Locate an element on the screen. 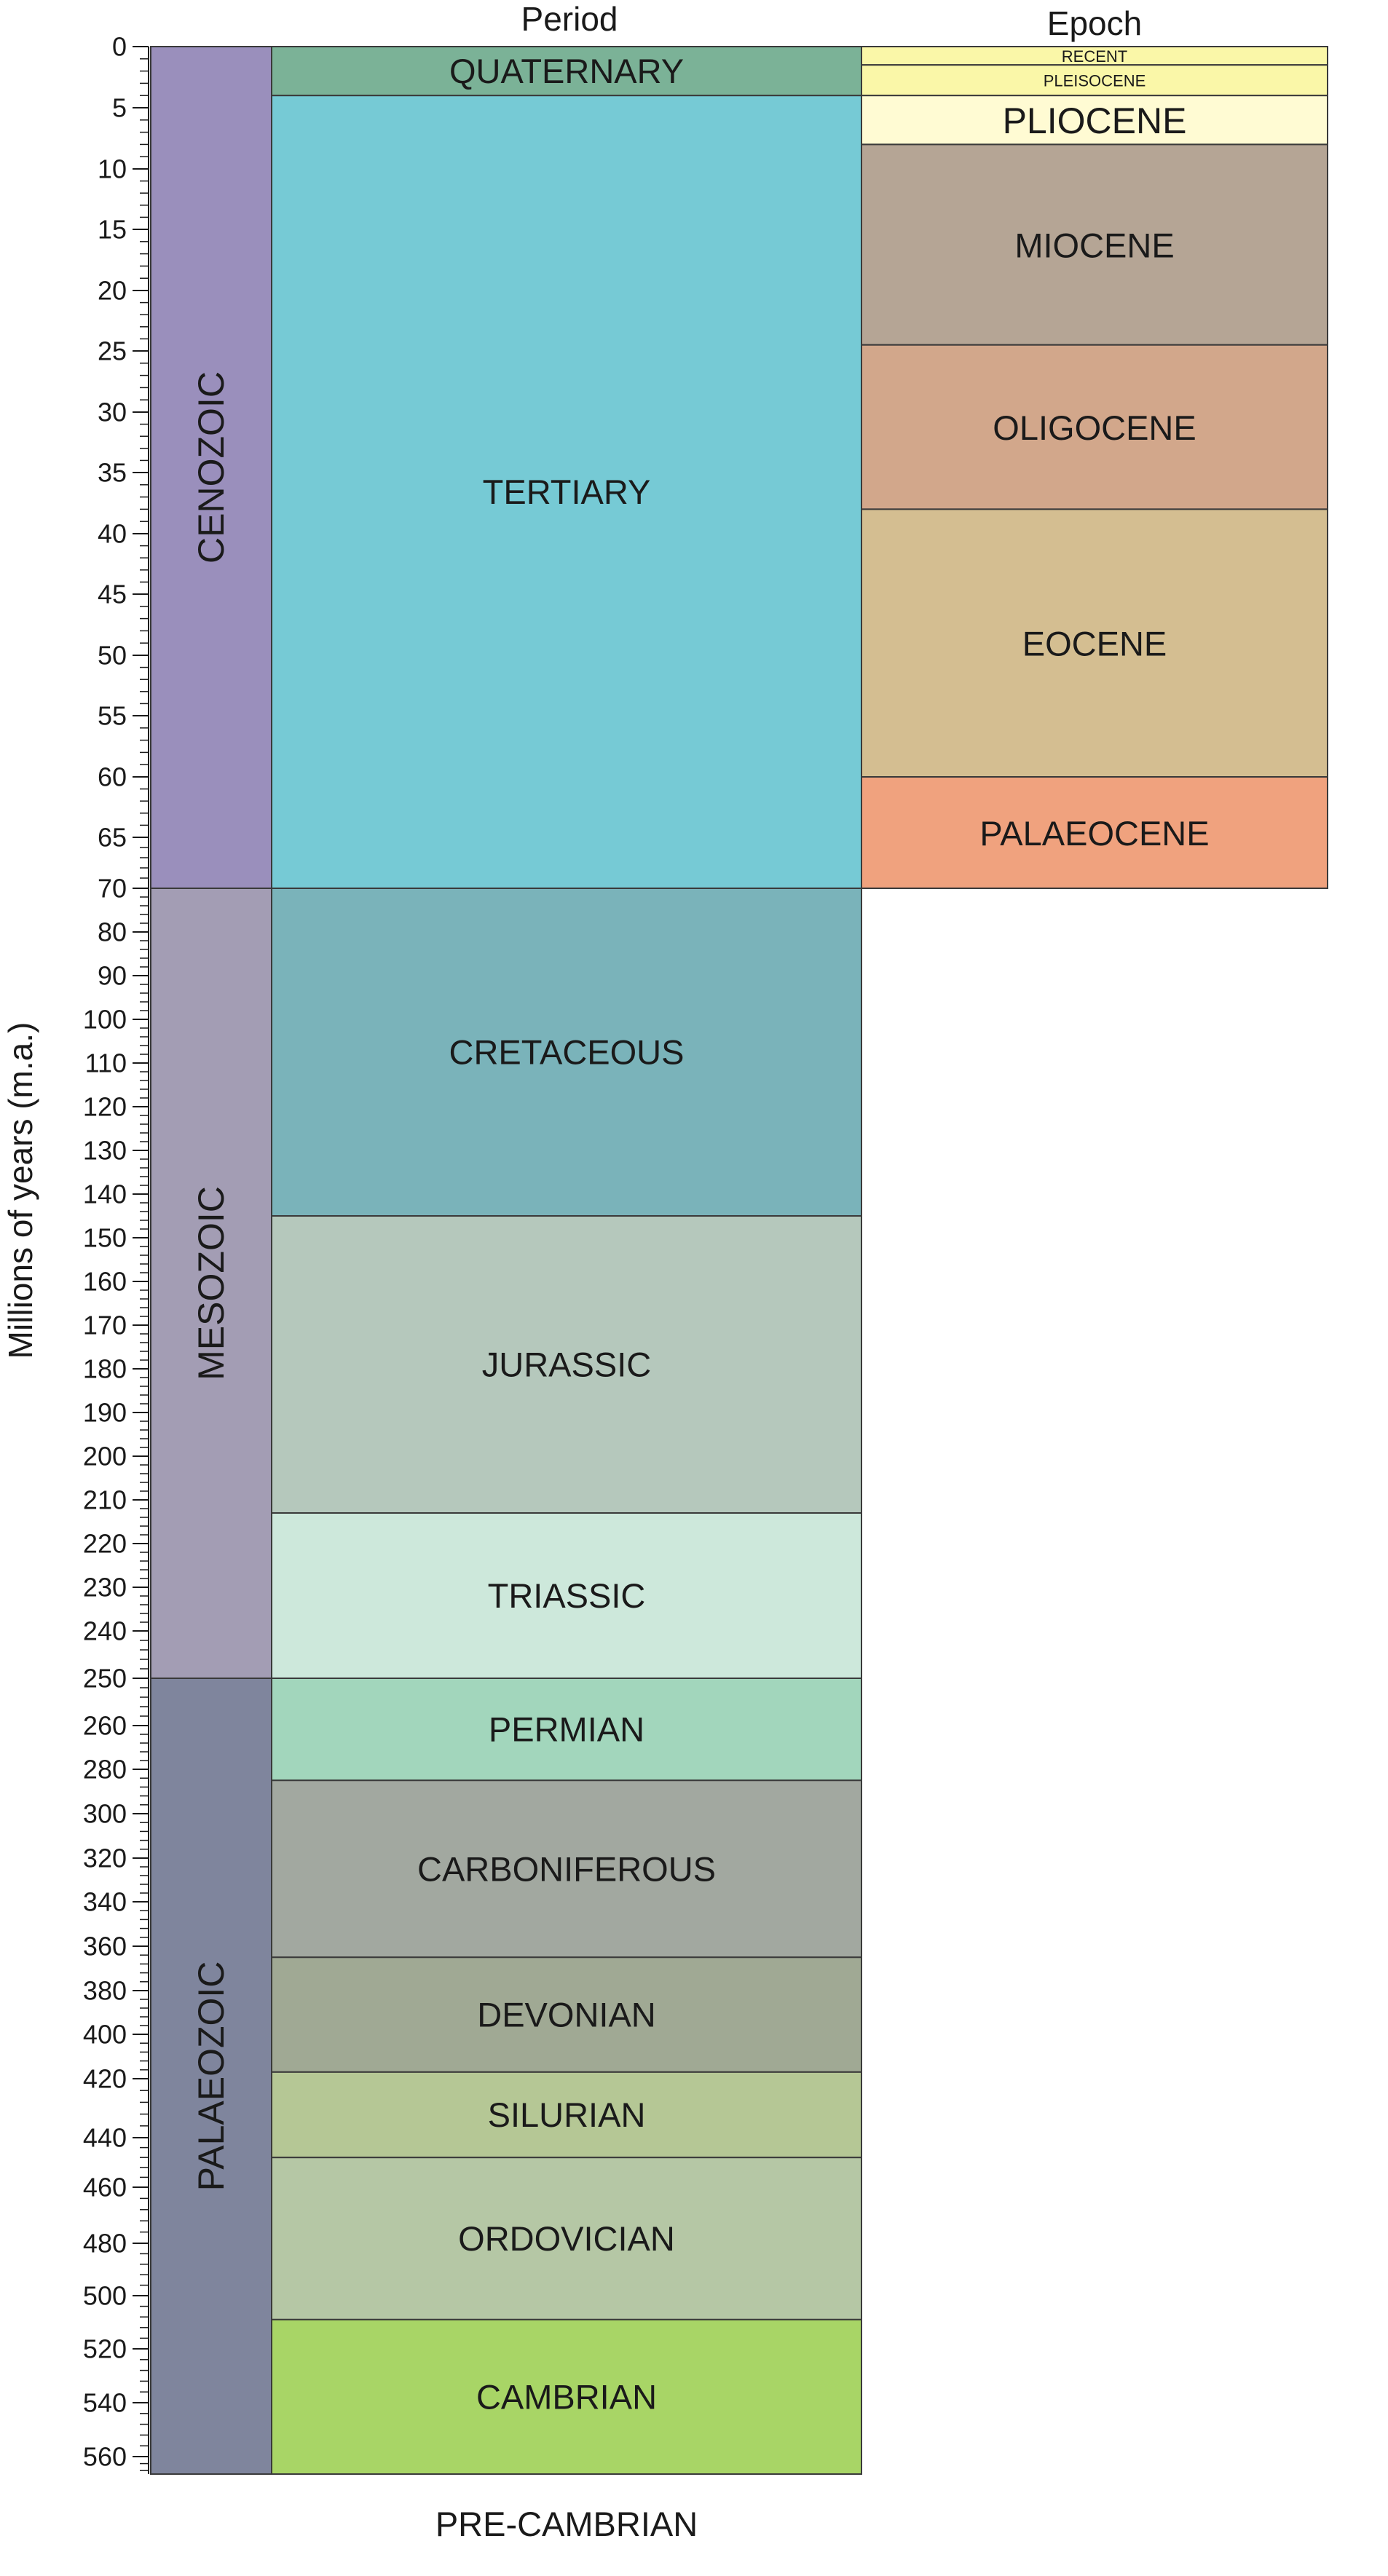 Image resolution: width=1388 pixels, height=2576 pixels. period-column-header: Period is located at coordinates (569, 19).